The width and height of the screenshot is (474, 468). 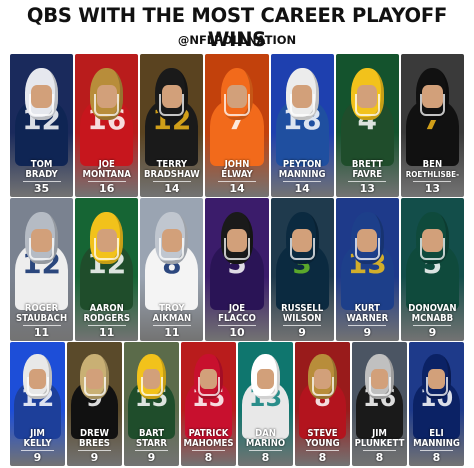 I want to click on qb-name: BART STARR, so click(x=151, y=439).